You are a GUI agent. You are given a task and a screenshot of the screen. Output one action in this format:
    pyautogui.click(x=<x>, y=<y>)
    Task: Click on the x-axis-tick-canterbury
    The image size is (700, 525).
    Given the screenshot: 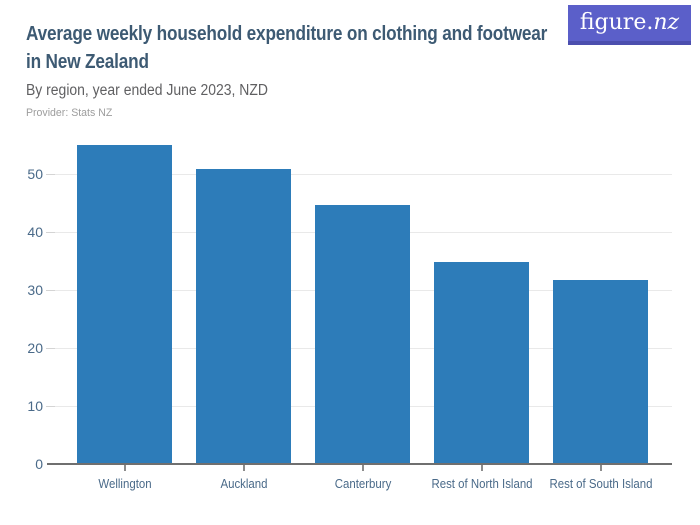 What is the action you would take?
    pyautogui.click(x=362, y=468)
    